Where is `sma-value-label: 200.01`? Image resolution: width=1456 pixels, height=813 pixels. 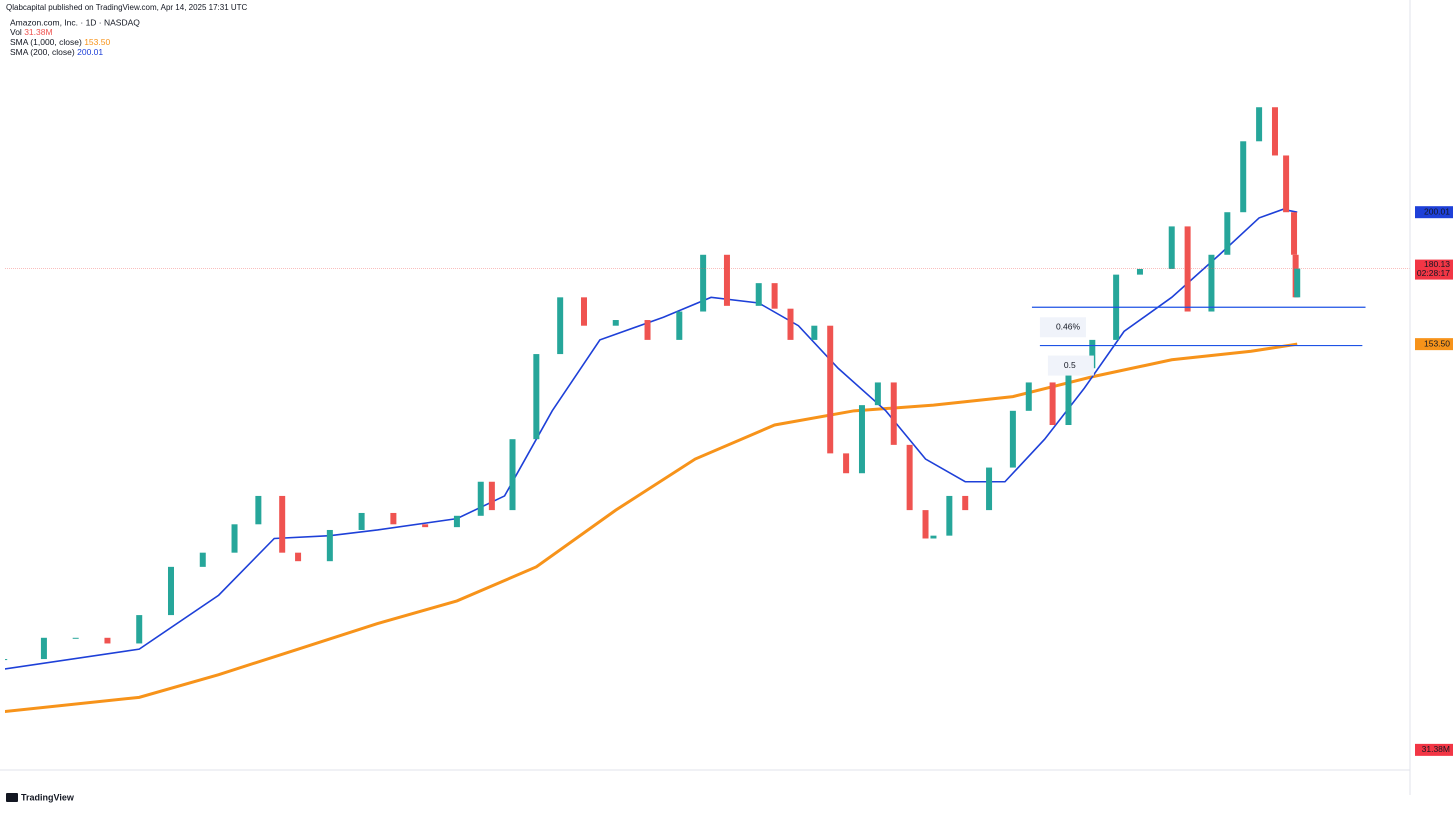
sma-value-label: 200.01 is located at coordinates (1437, 211).